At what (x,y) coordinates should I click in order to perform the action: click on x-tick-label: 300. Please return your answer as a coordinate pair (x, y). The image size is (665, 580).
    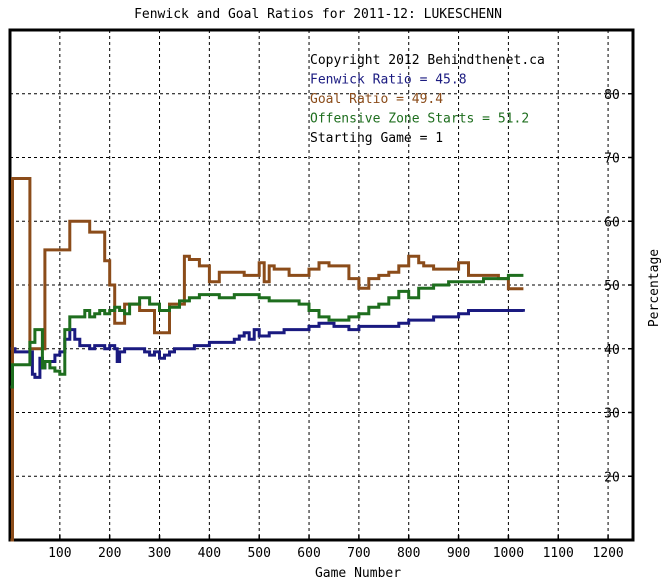
    Looking at the image, I should click on (159, 553).